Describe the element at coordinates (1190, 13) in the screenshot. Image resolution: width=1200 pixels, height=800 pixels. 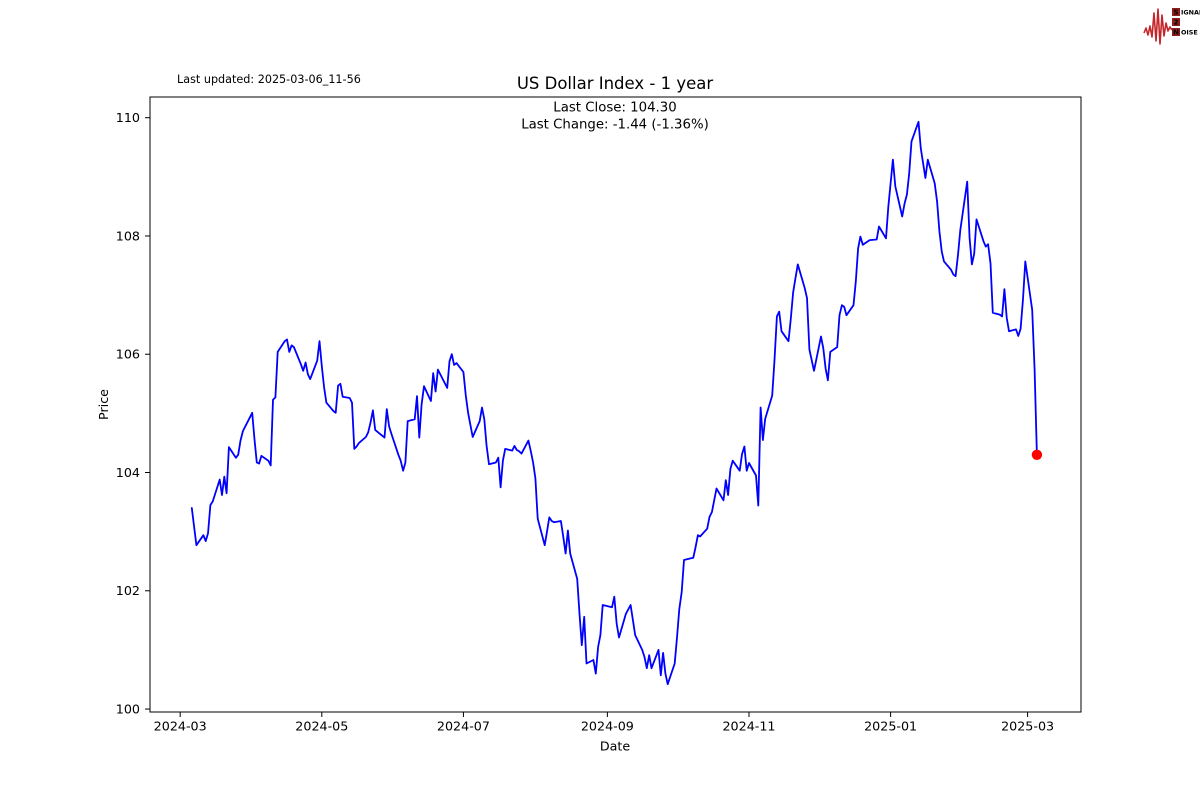
I see `logo-word-signal: IGNAL` at that location.